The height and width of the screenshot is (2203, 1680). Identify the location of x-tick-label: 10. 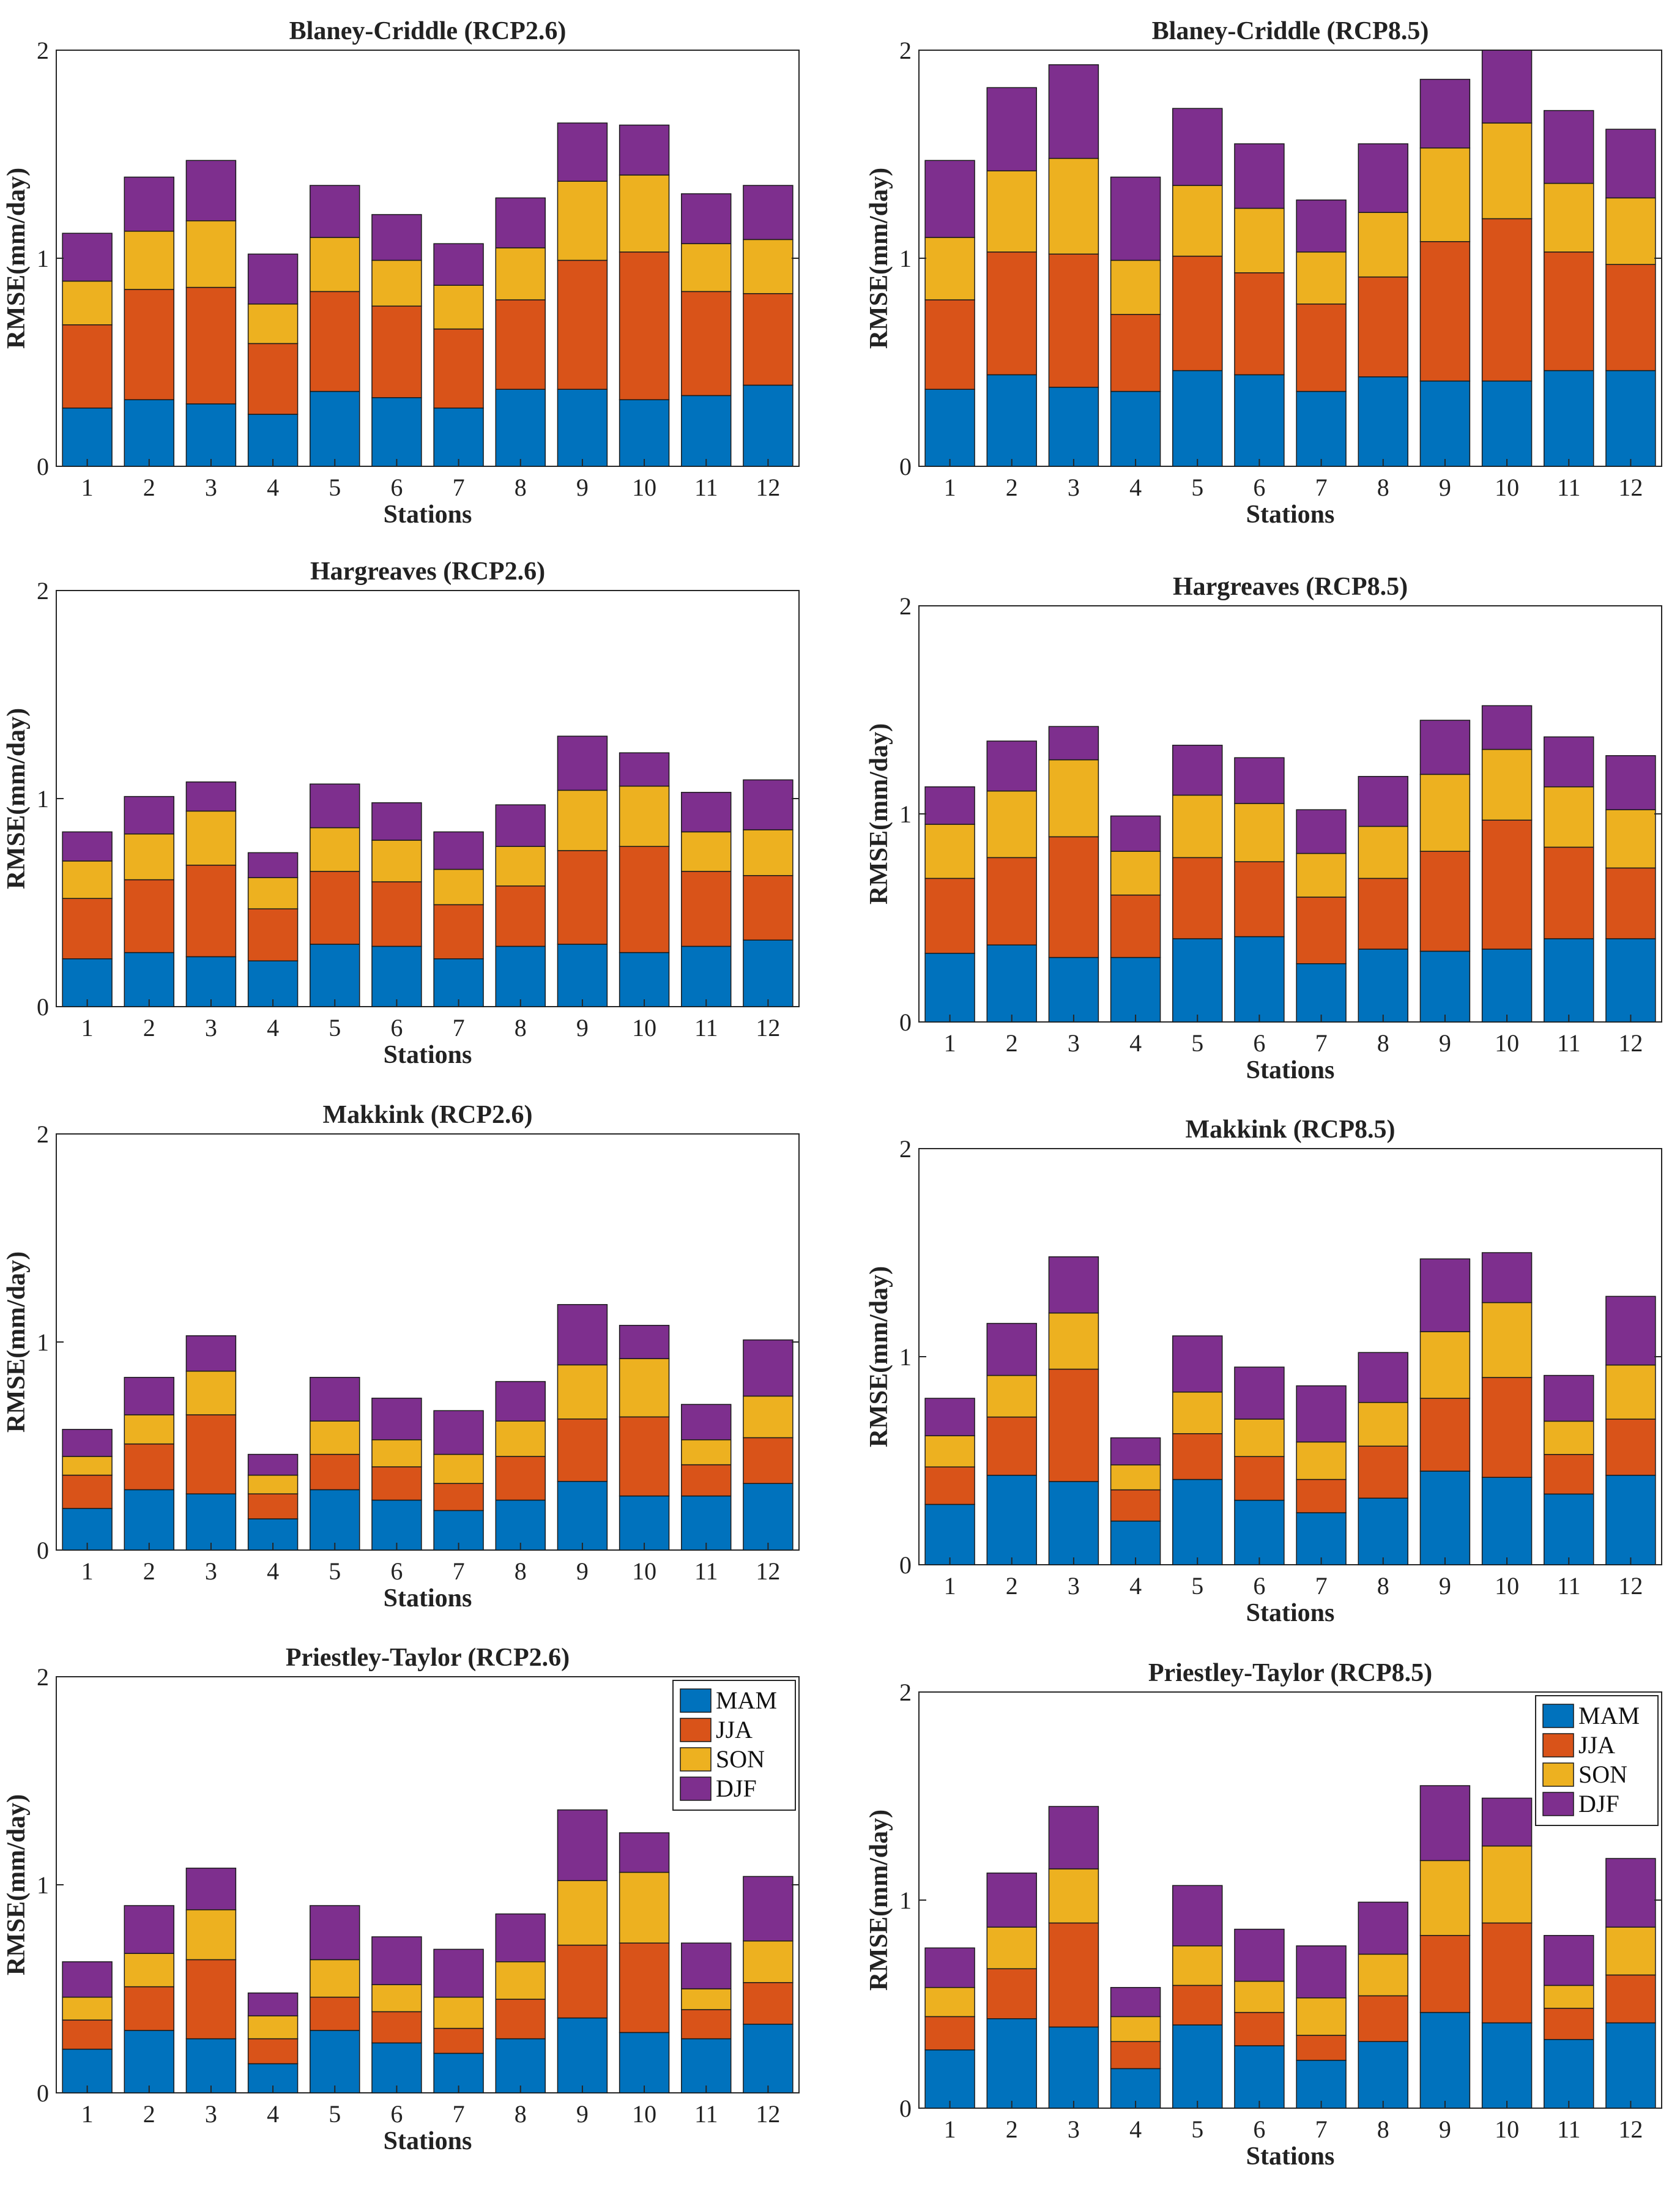
(1507, 2129).